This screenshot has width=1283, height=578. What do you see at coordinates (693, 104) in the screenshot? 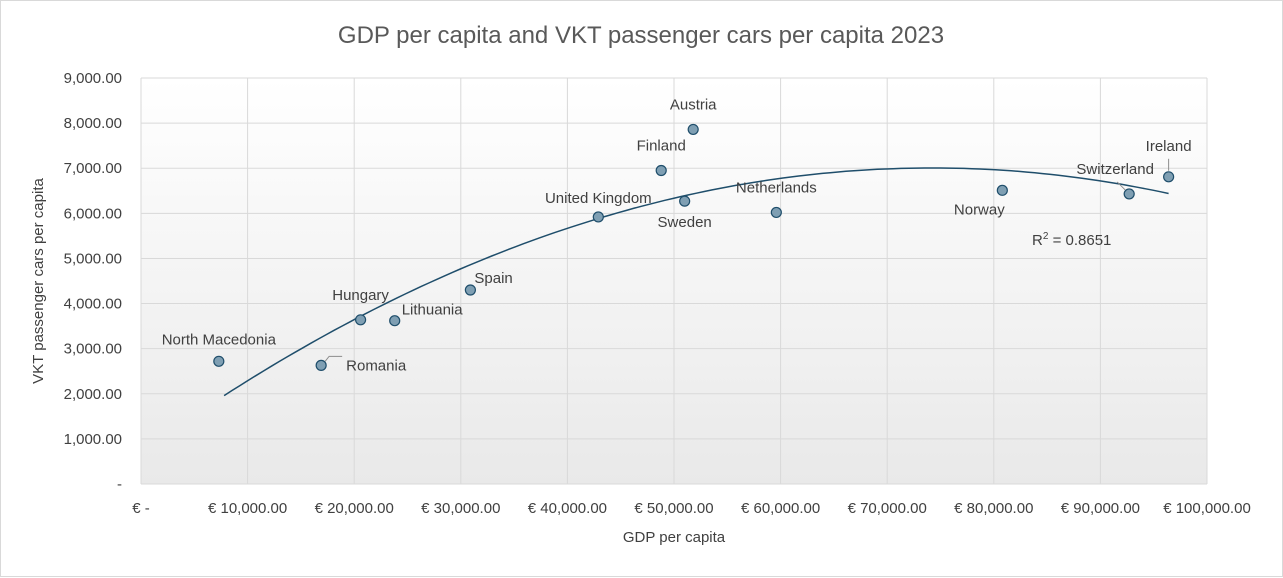
I see `data-label: Austria` at bounding box center [693, 104].